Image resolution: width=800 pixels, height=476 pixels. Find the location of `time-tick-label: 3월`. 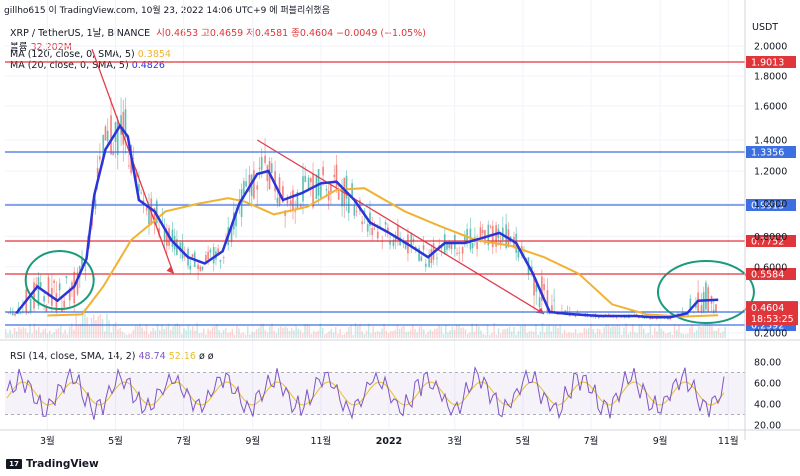

time-tick-label: 3월 is located at coordinates (47, 441).